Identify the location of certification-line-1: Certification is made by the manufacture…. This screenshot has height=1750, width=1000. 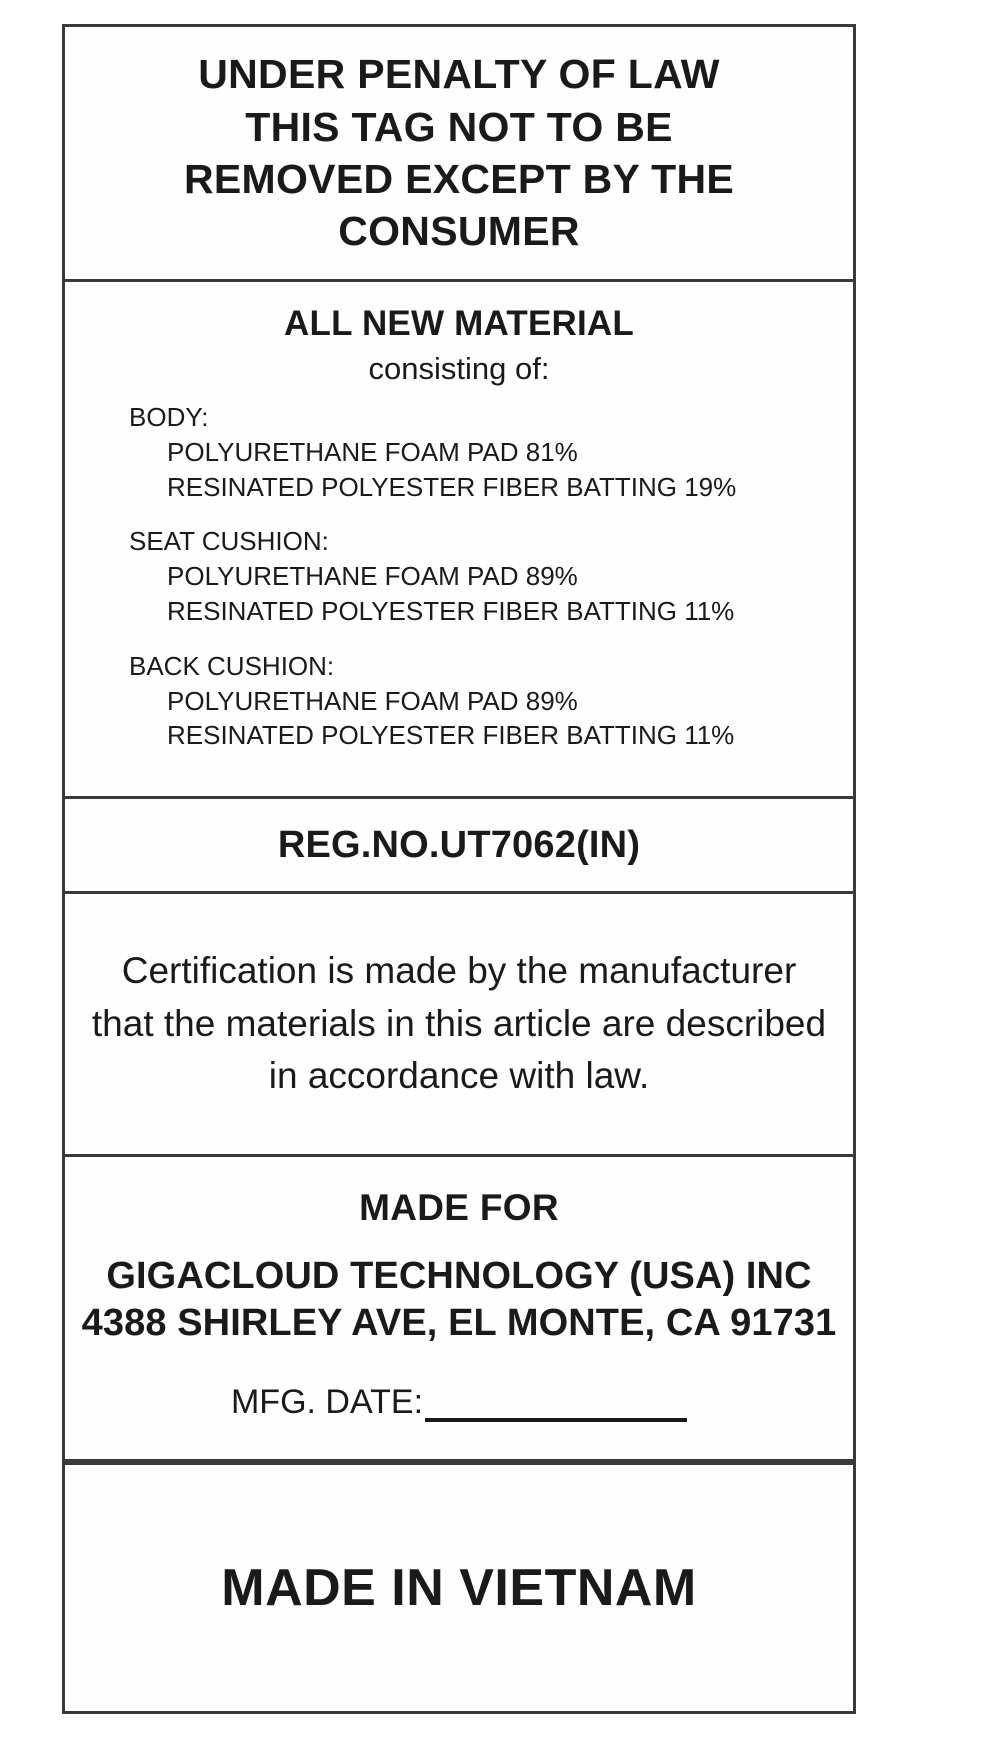
(459, 971).